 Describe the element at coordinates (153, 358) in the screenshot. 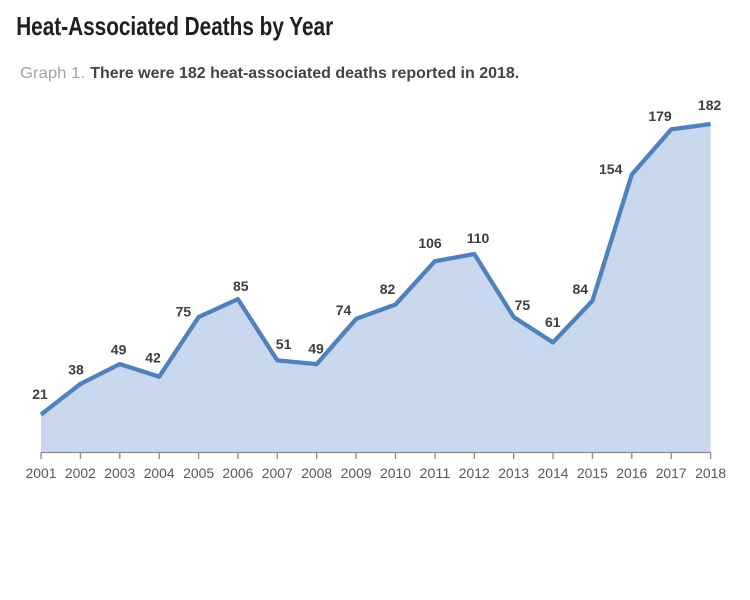

I see `svg-text: 42` at that location.